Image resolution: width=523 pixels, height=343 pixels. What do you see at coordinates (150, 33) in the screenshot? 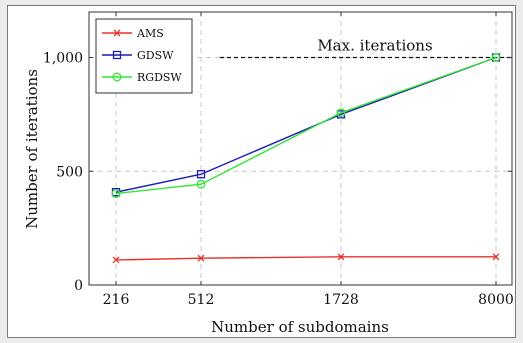
I see `legend-label: AMS` at bounding box center [150, 33].